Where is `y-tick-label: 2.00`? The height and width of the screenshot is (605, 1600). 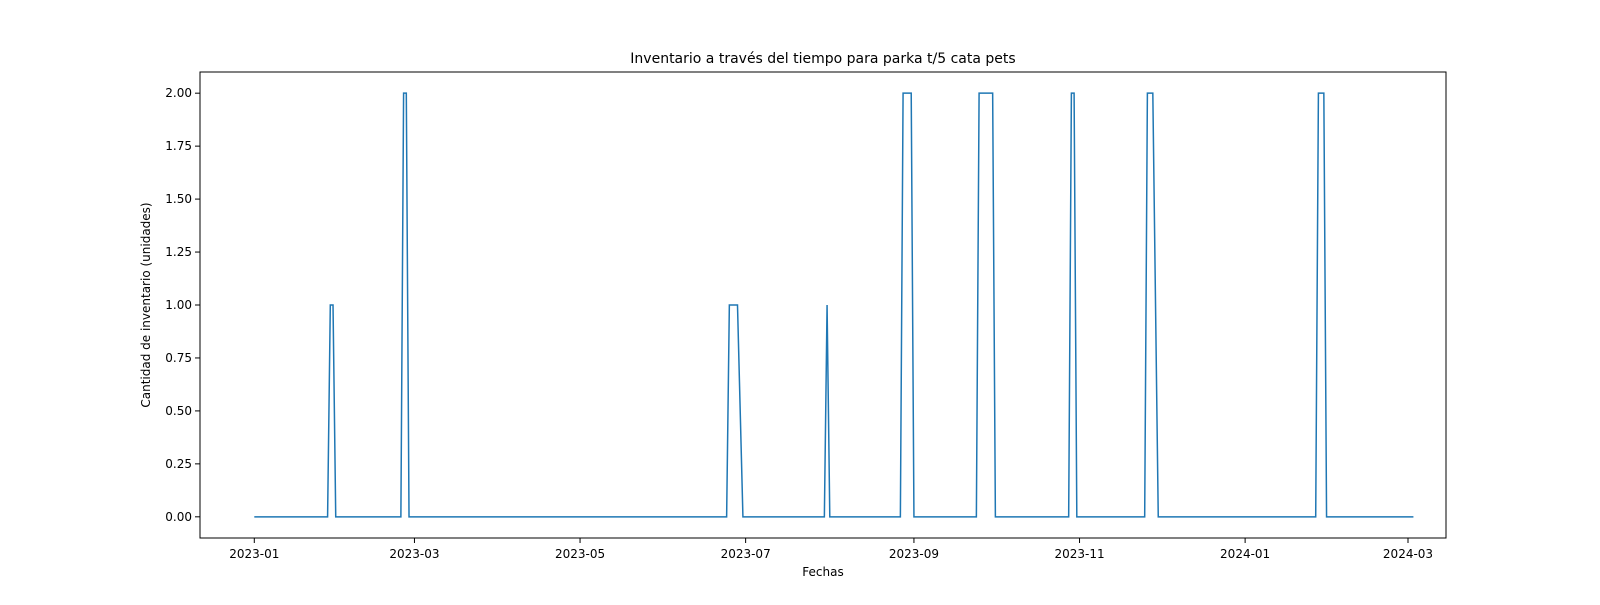
y-tick-label: 2.00 is located at coordinates (178, 93).